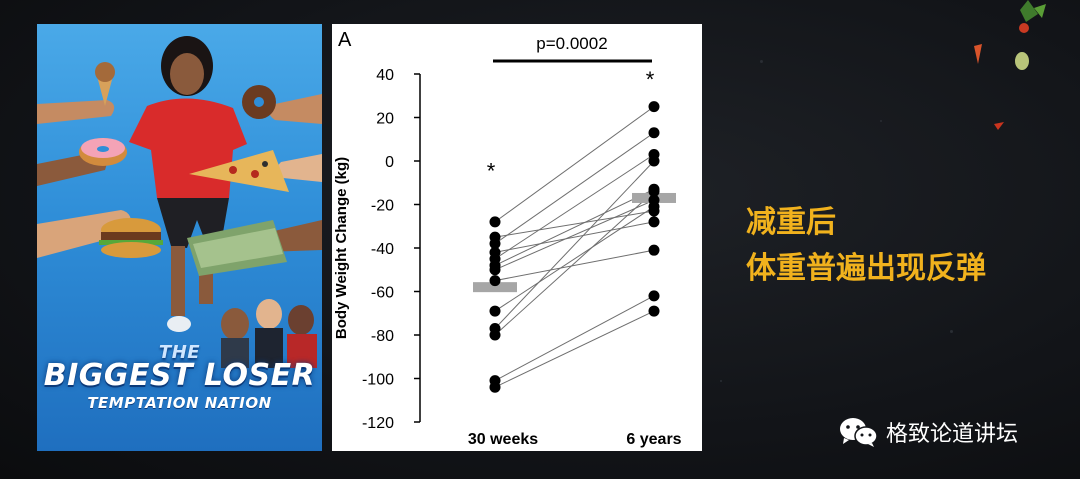 Image resolution: width=1080 pixels, height=479 pixels. What do you see at coordinates (382, 336) in the screenshot?
I see `y-tick-label: -80` at bounding box center [382, 336].